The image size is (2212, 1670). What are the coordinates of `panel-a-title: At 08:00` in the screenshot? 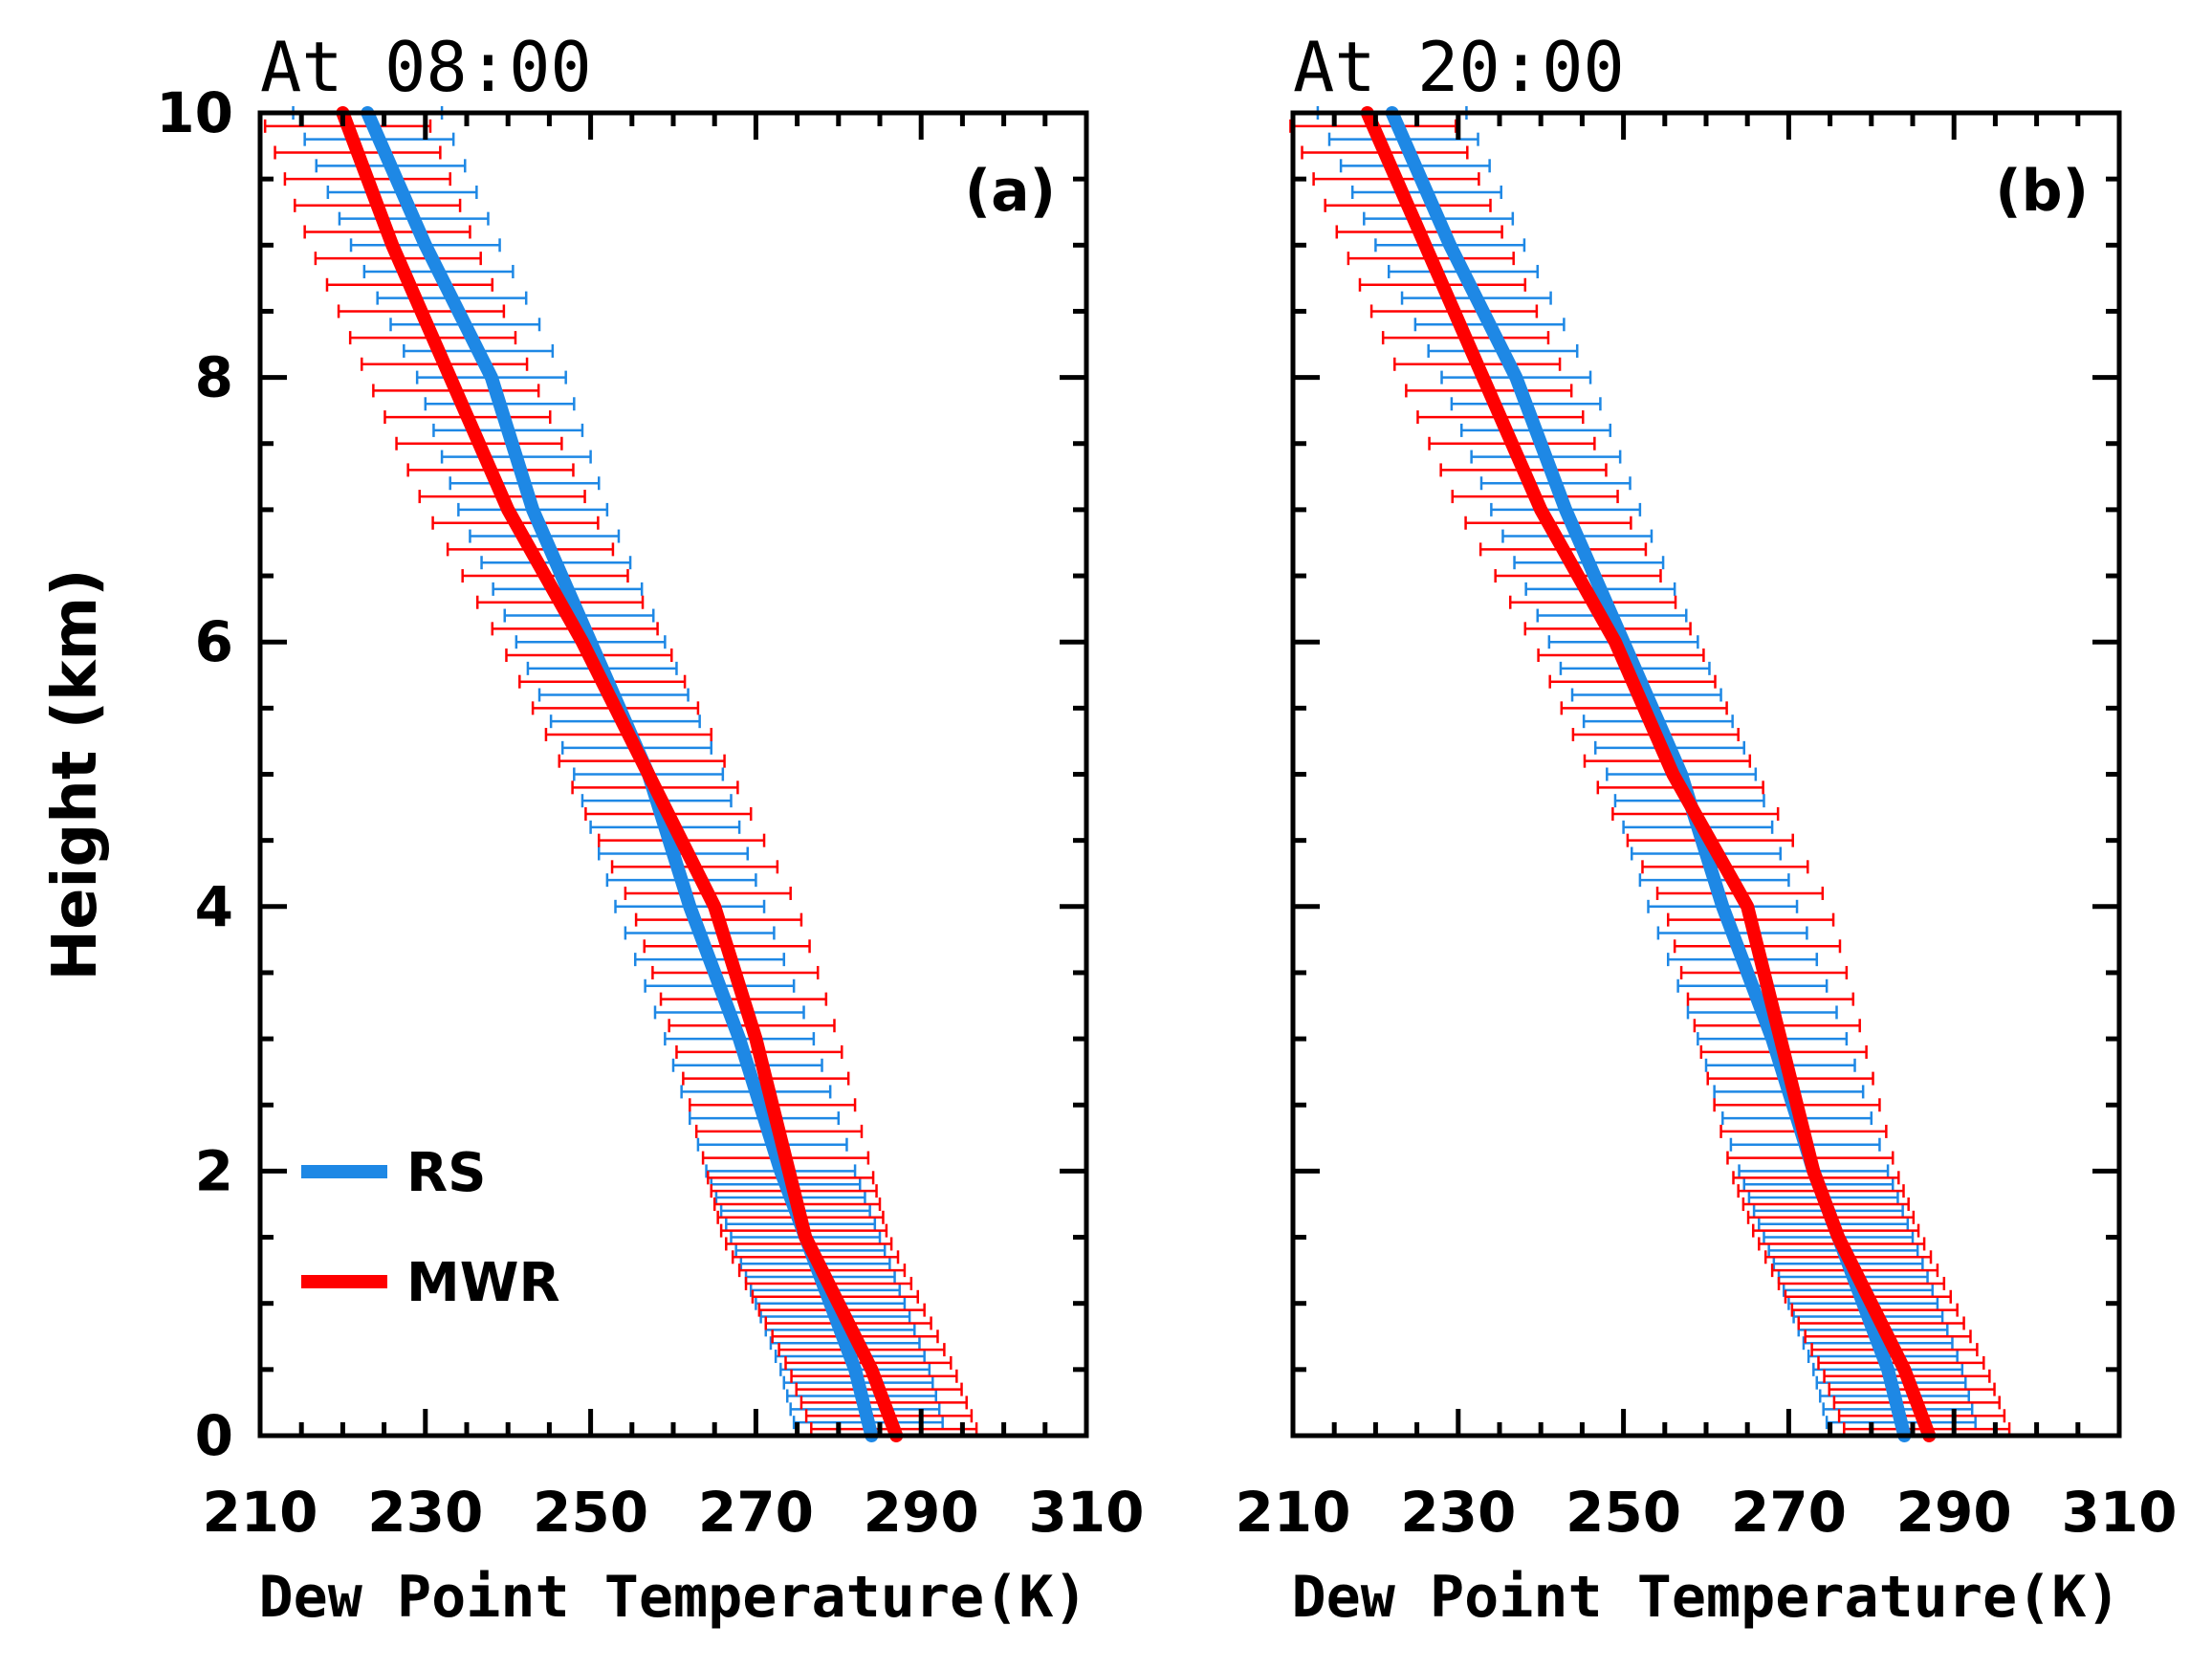 It's located at (426, 67).